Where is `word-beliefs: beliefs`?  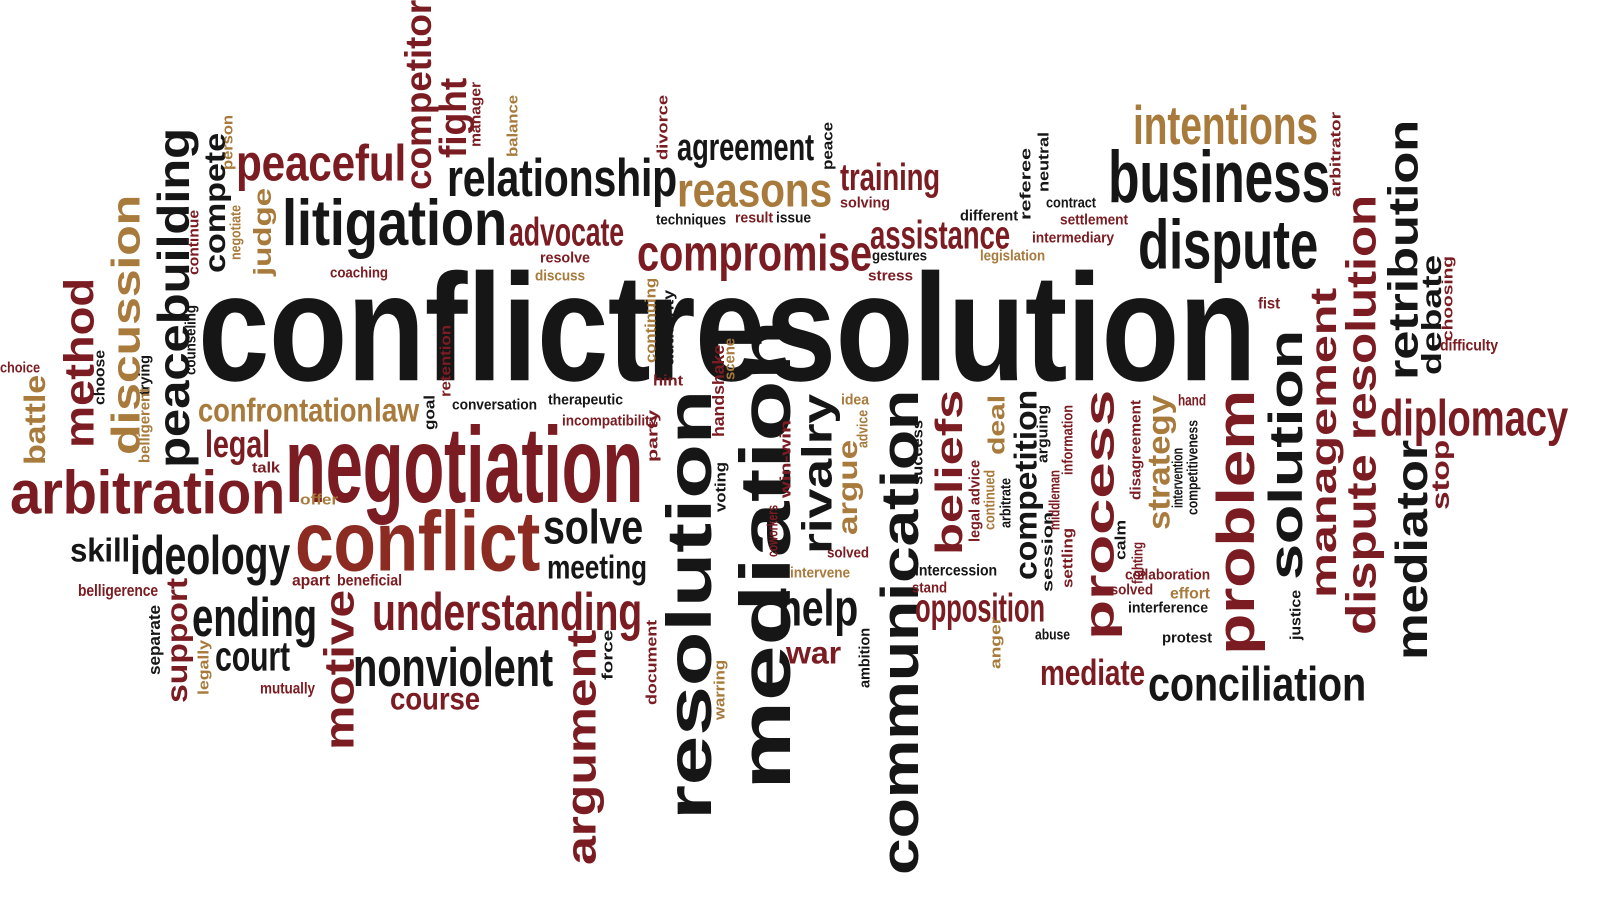 word-beliefs: beliefs is located at coordinates (949, 472).